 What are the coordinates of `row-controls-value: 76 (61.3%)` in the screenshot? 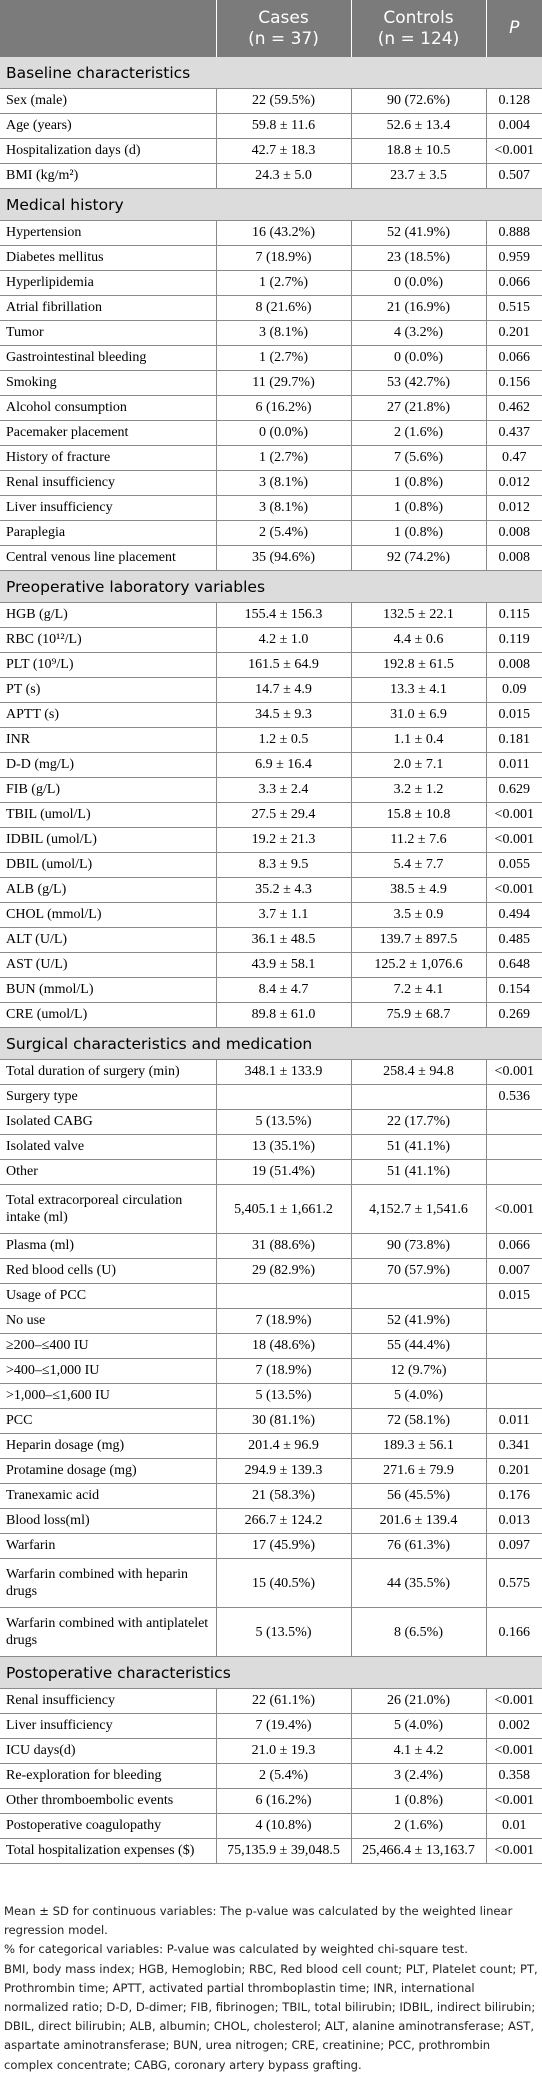 It's located at (418, 1546).